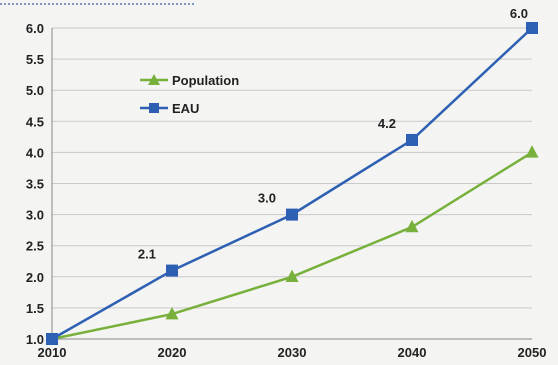  What do you see at coordinates (35, 277) in the screenshot?
I see `y-tick-label: 2.0` at bounding box center [35, 277].